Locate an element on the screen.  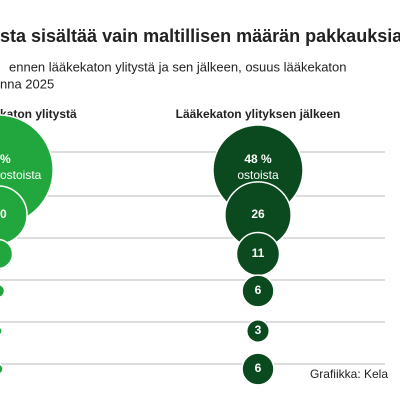
value-label: % is located at coordinates (5, 159).